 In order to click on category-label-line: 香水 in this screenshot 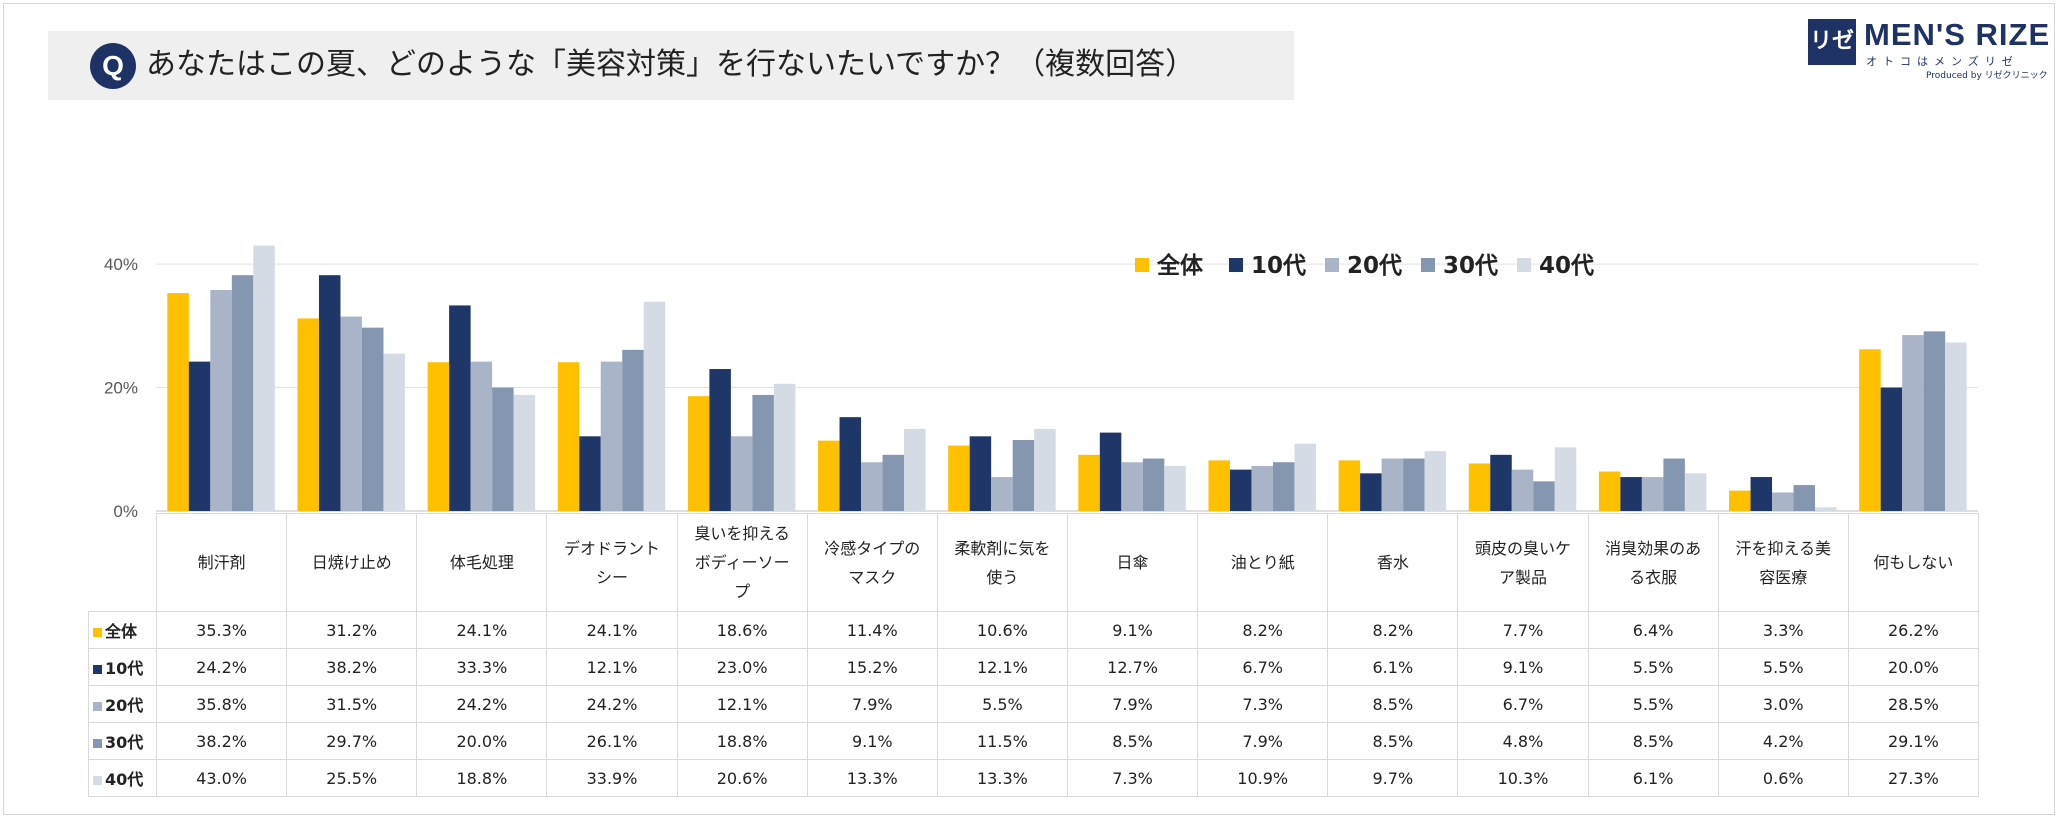, I will do `click(1392, 562)`.